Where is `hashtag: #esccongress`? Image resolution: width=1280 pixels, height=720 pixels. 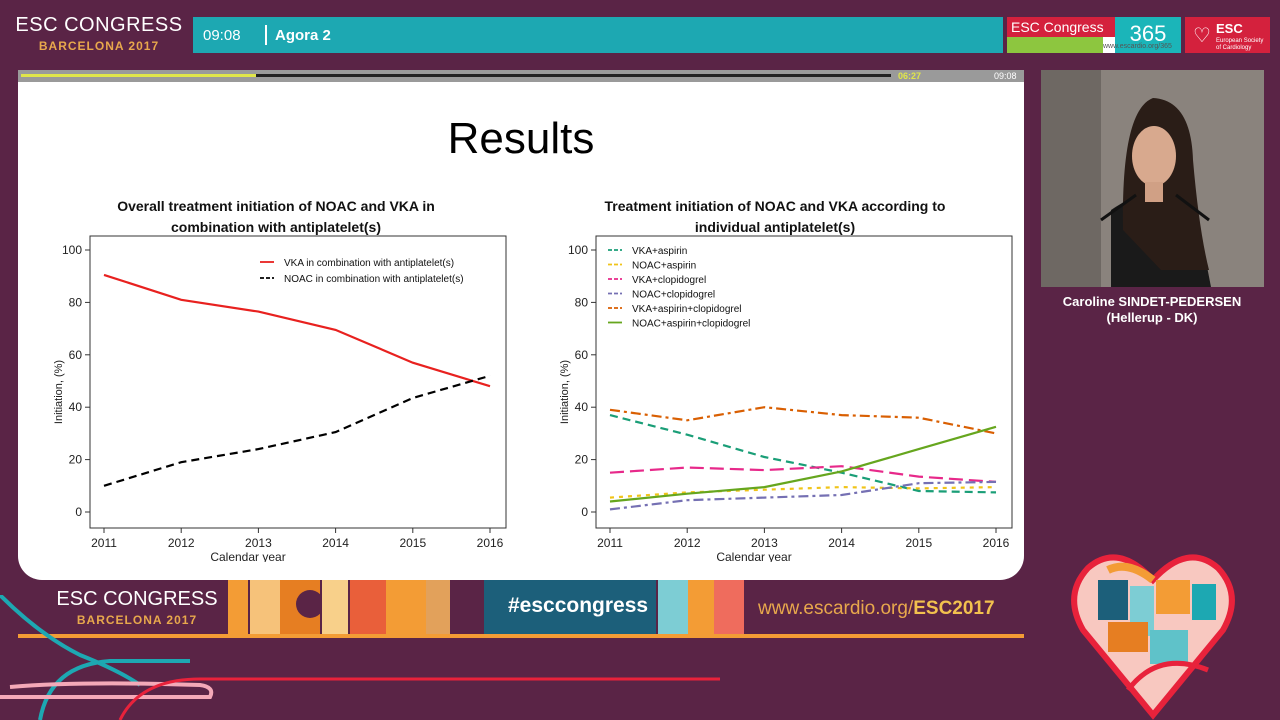
hashtag: #esccongress is located at coordinates (578, 605).